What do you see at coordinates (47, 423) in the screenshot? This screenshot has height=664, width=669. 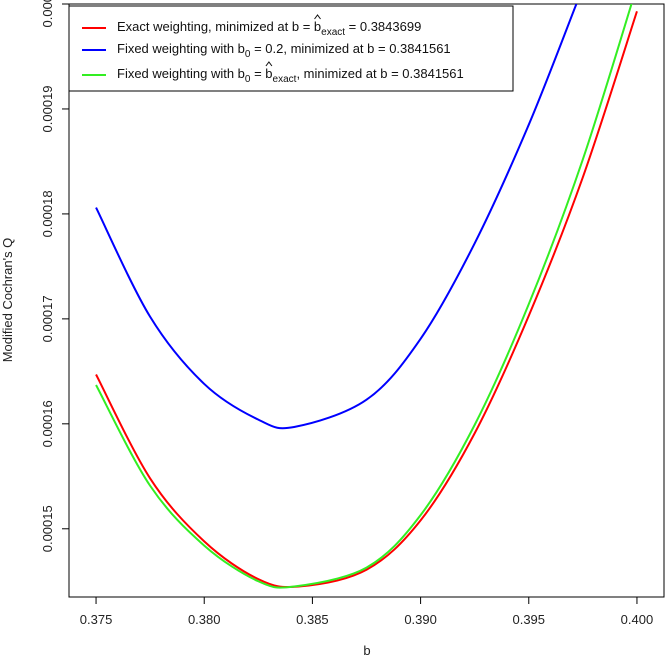 I see `y-tick-label: 0.00016` at bounding box center [47, 423].